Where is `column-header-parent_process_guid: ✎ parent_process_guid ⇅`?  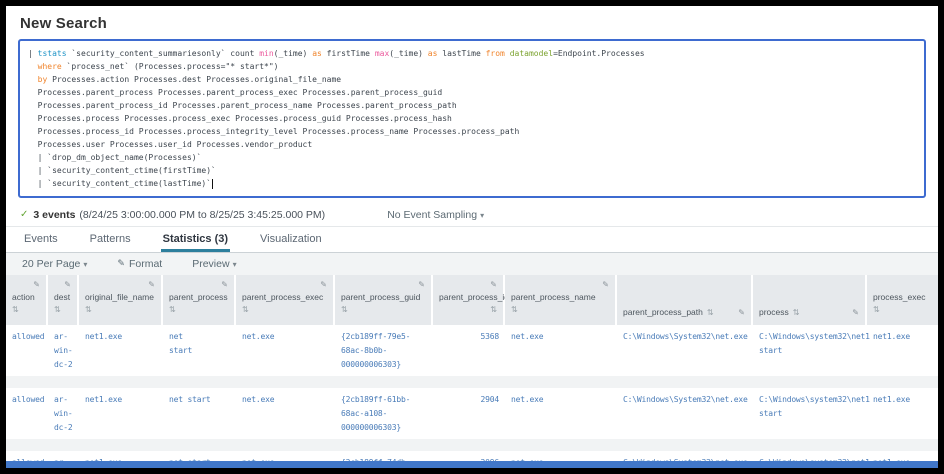
column-header-parent_process_guid: ✎ parent_process_guid ⇅ is located at coordinates (384, 300).